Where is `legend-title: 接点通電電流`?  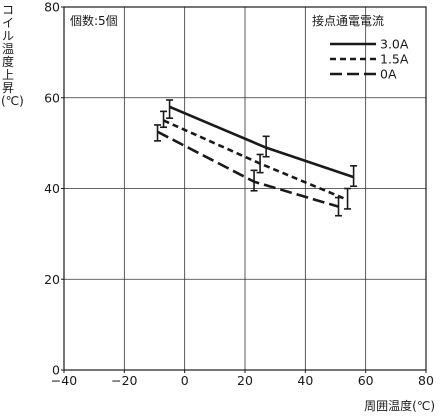 legend-title: 接点通電電流 is located at coordinates (348, 21).